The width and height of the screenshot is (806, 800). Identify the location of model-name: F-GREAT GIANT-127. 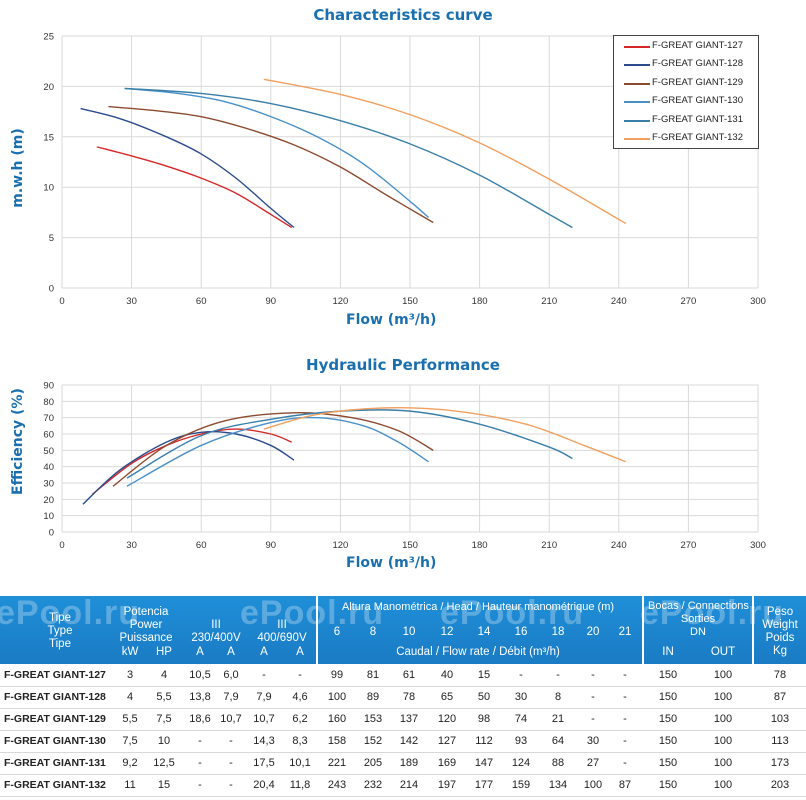
(55, 675).